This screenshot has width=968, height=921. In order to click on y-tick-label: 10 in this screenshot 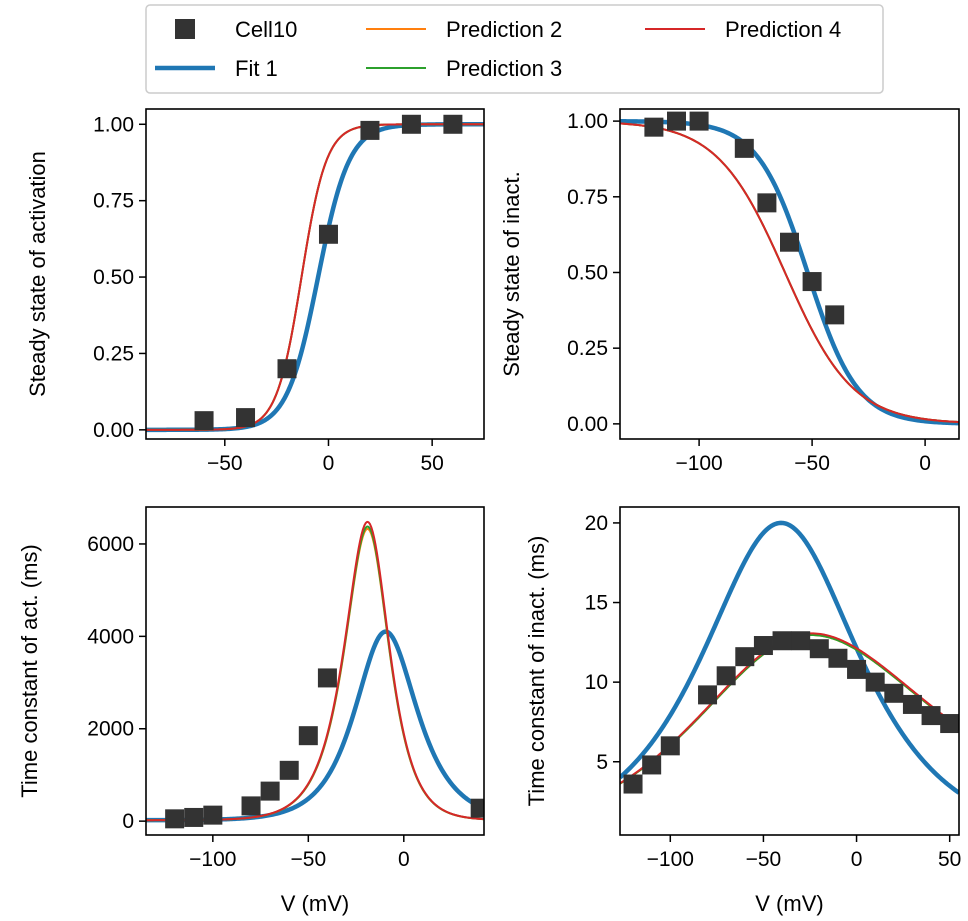, I will do `click(596, 682)`.